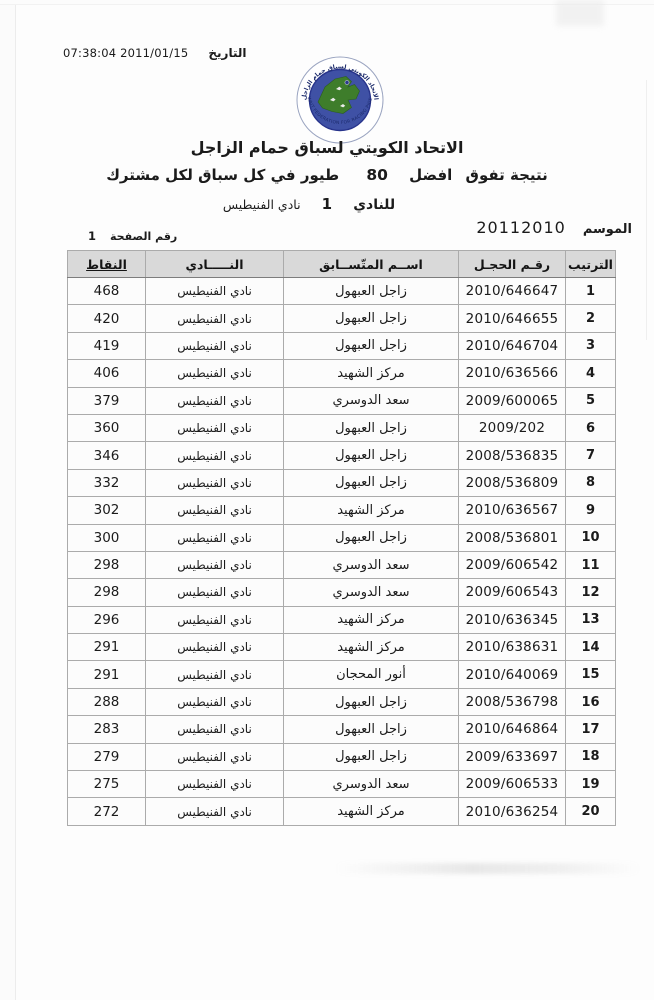  I want to click on table-row: 6 2009/202 زاجل العبهول نادي الفنيطيس 360, so click(341, 428).